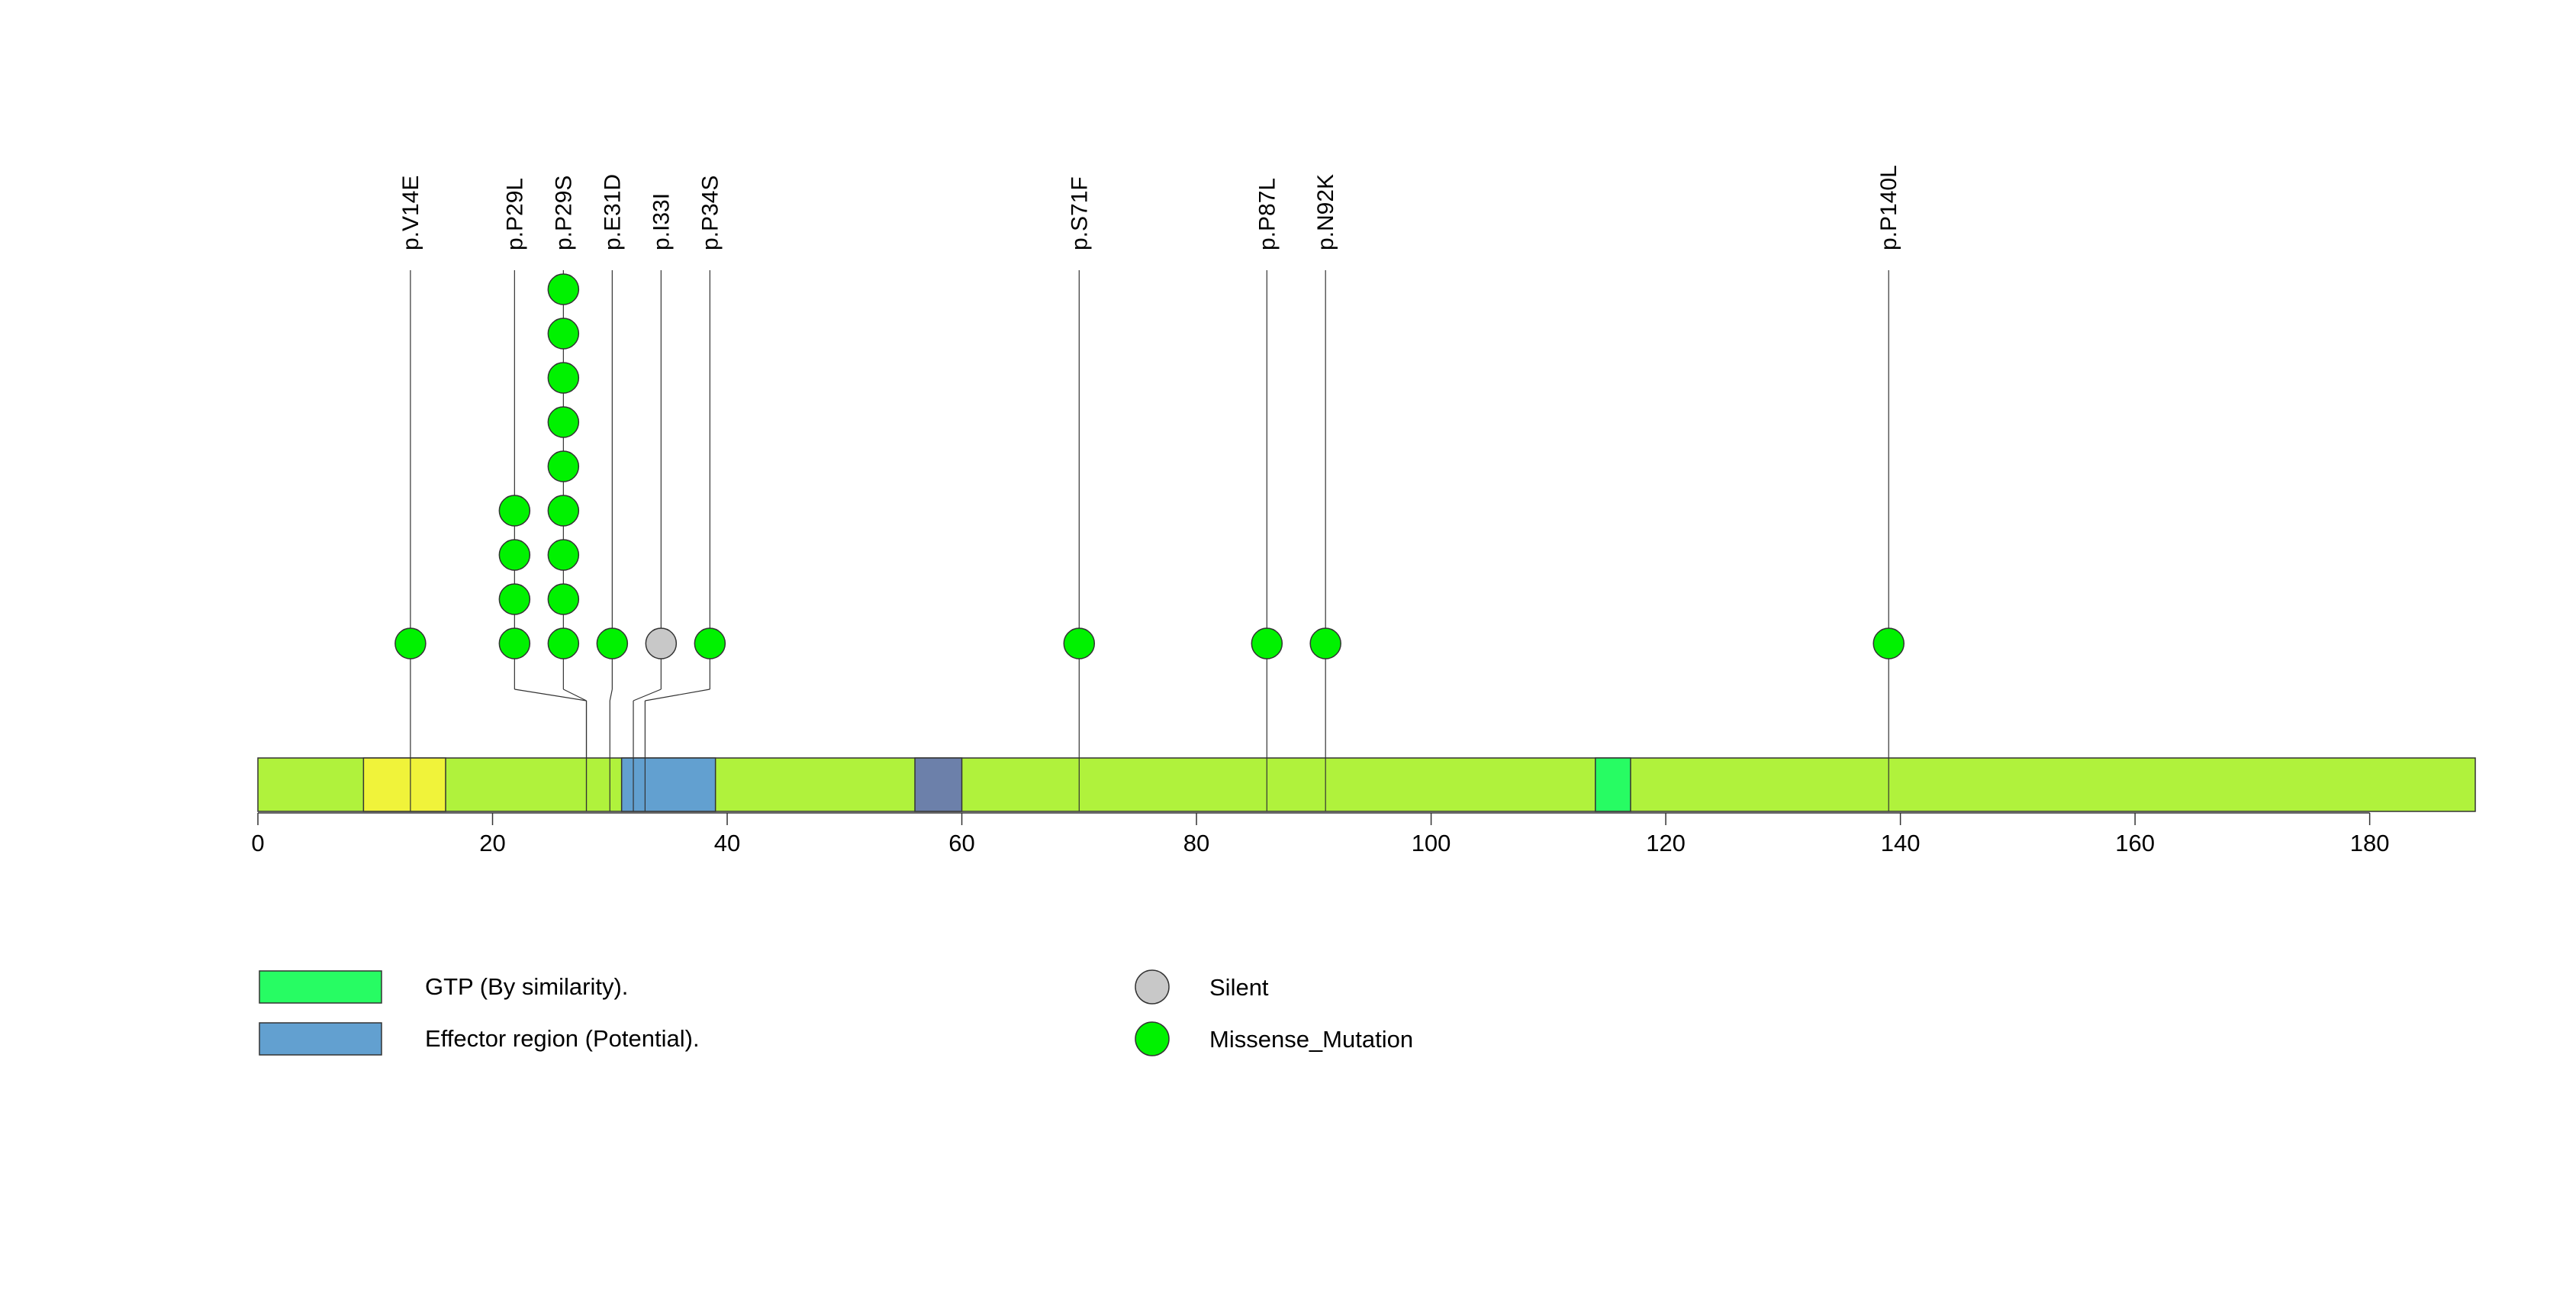  What do you see at coordinates (1888, 208) in the screenshot?
I see `mutation-label-p-p140l: p.P140L` at bounding box center [1888, 208].